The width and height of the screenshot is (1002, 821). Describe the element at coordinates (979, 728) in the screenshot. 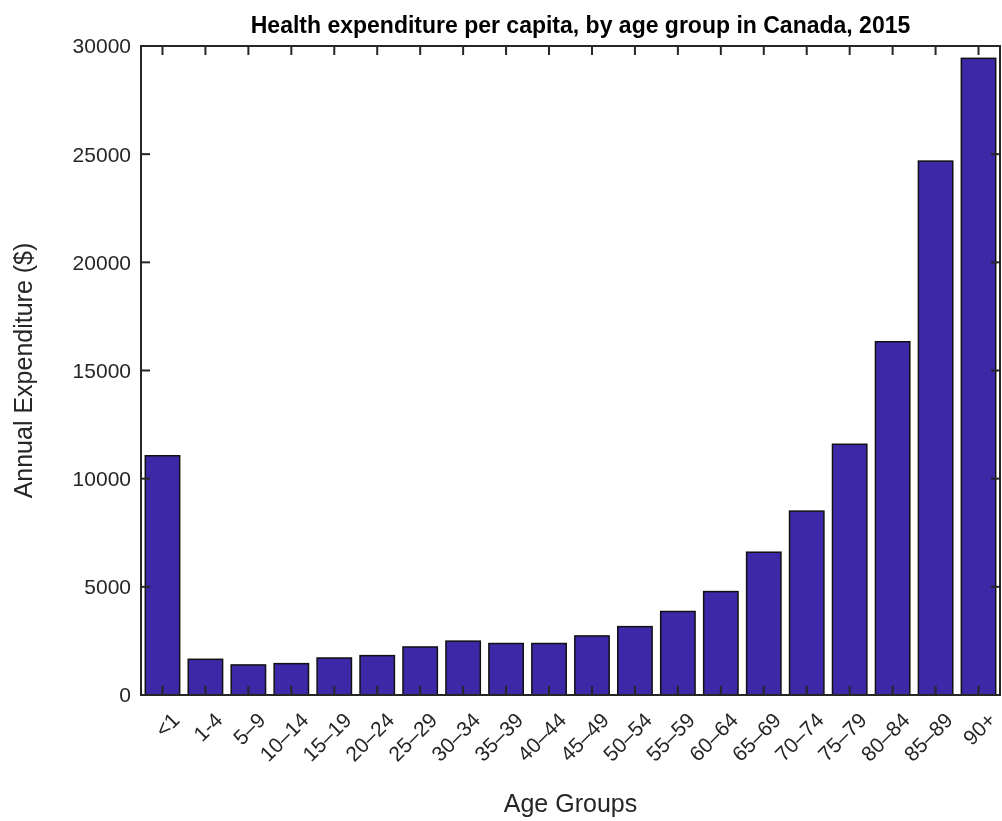

I see `x-tick-label: 90+` at that location.